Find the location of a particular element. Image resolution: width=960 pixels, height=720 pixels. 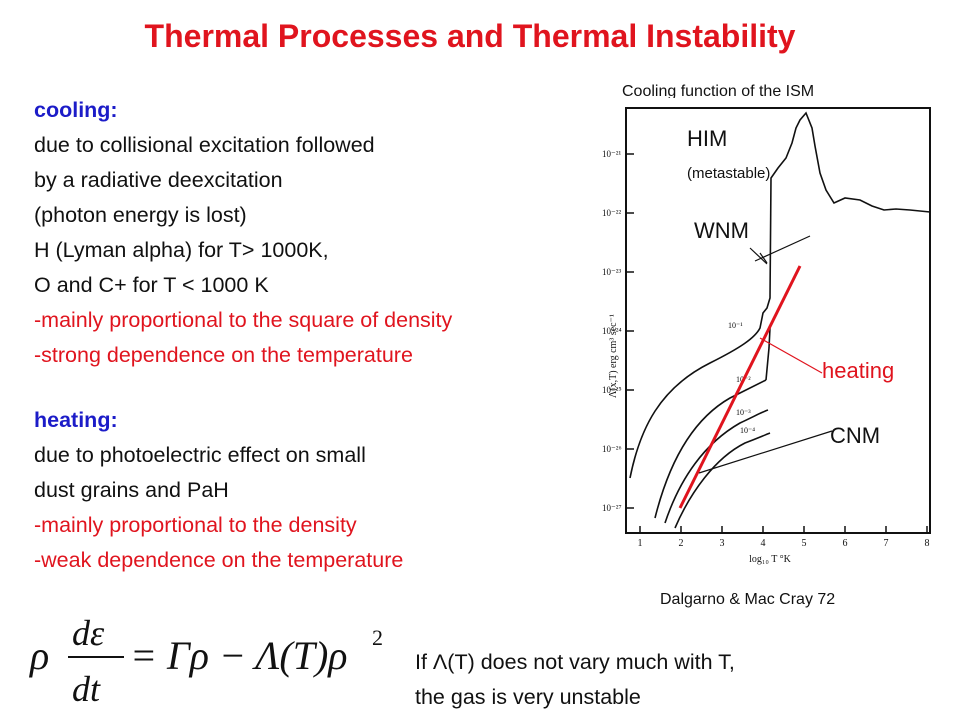

condition-line-2: the gas is very unstable is located at coordinates (528, 697).